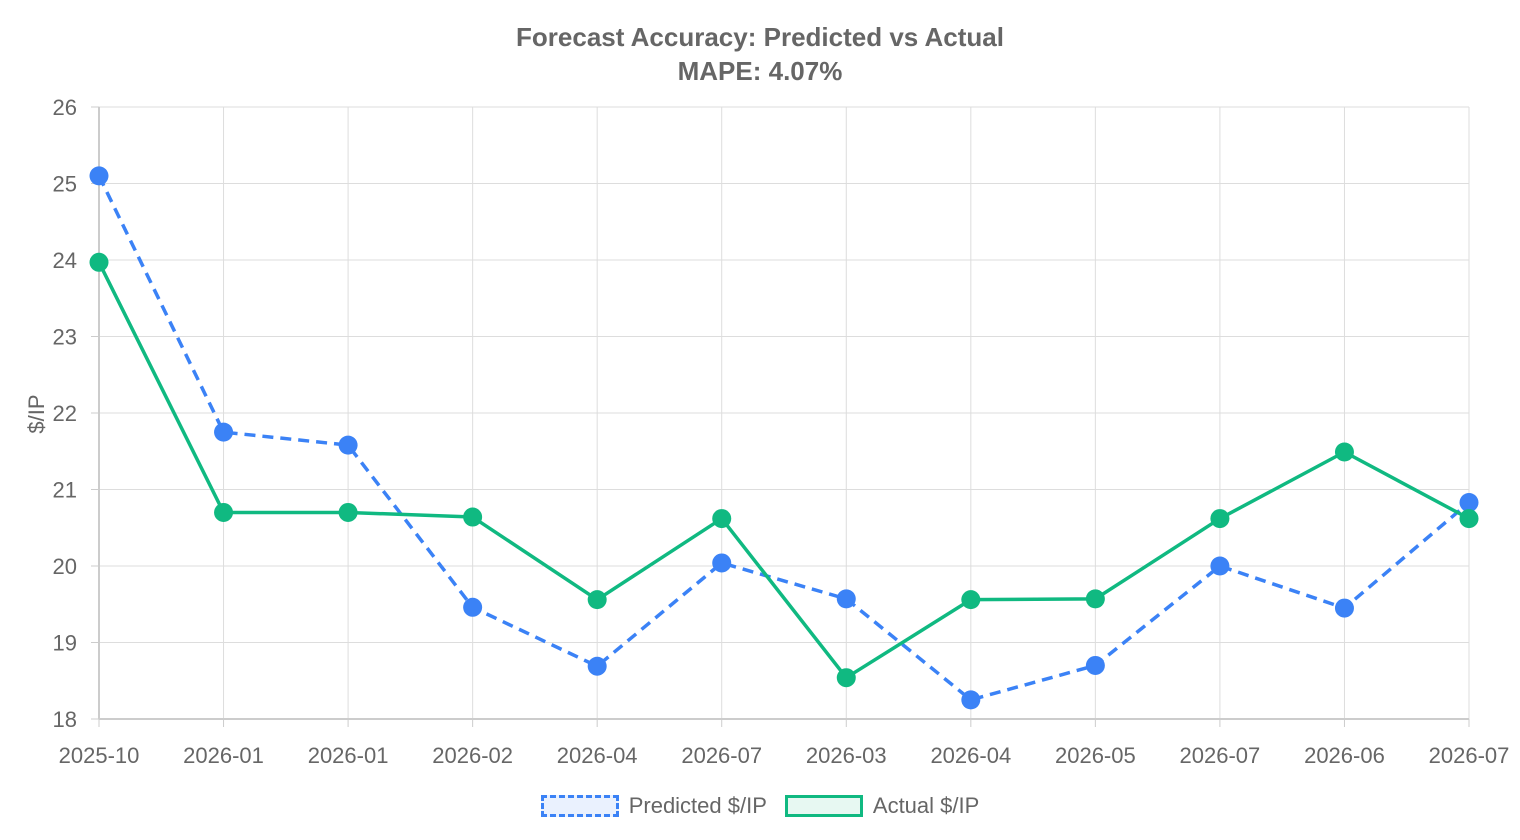 The image size is (1520, 840). I want to click on y-tick-label: 19, so click(65, 643).